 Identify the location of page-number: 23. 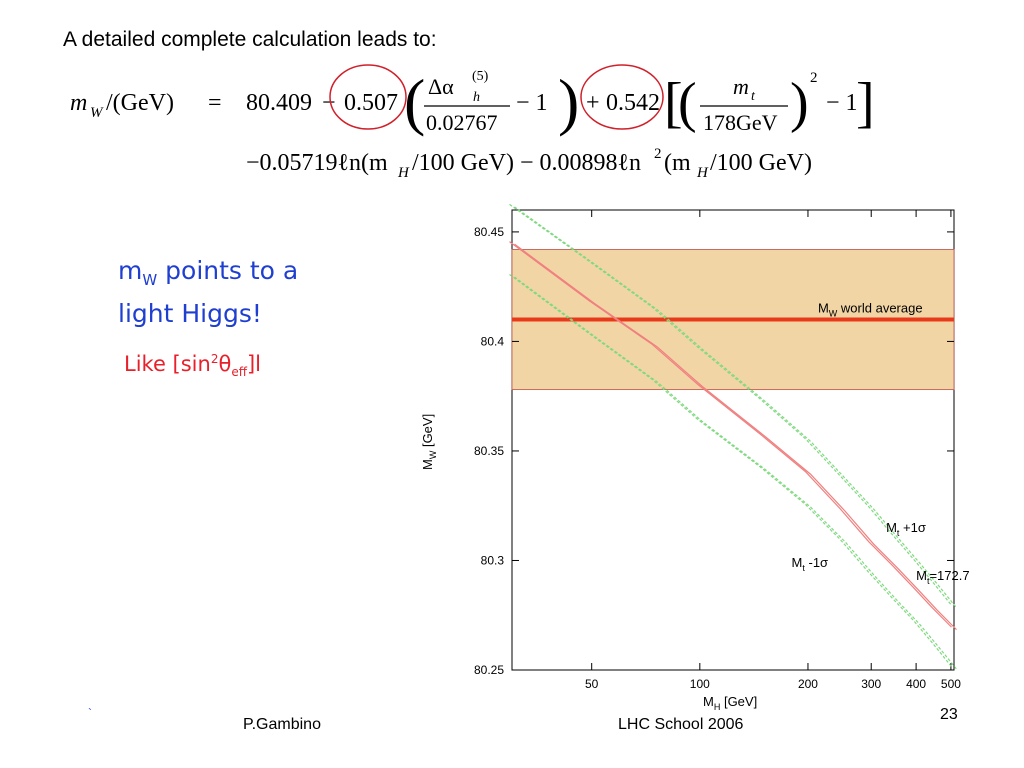
(949, 714).